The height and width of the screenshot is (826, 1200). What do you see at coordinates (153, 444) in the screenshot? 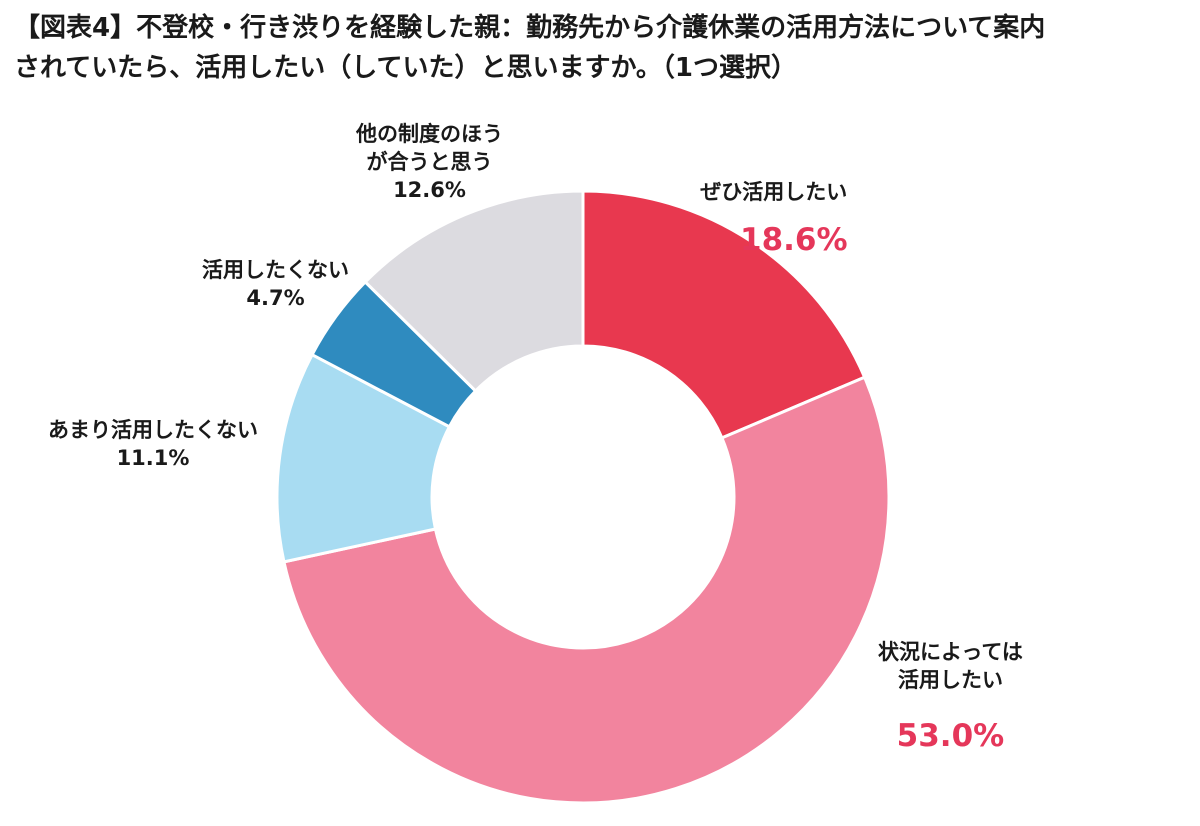
I see `label-amari: あまり活用したくない 11.1%` at bounding box center [153, 444].